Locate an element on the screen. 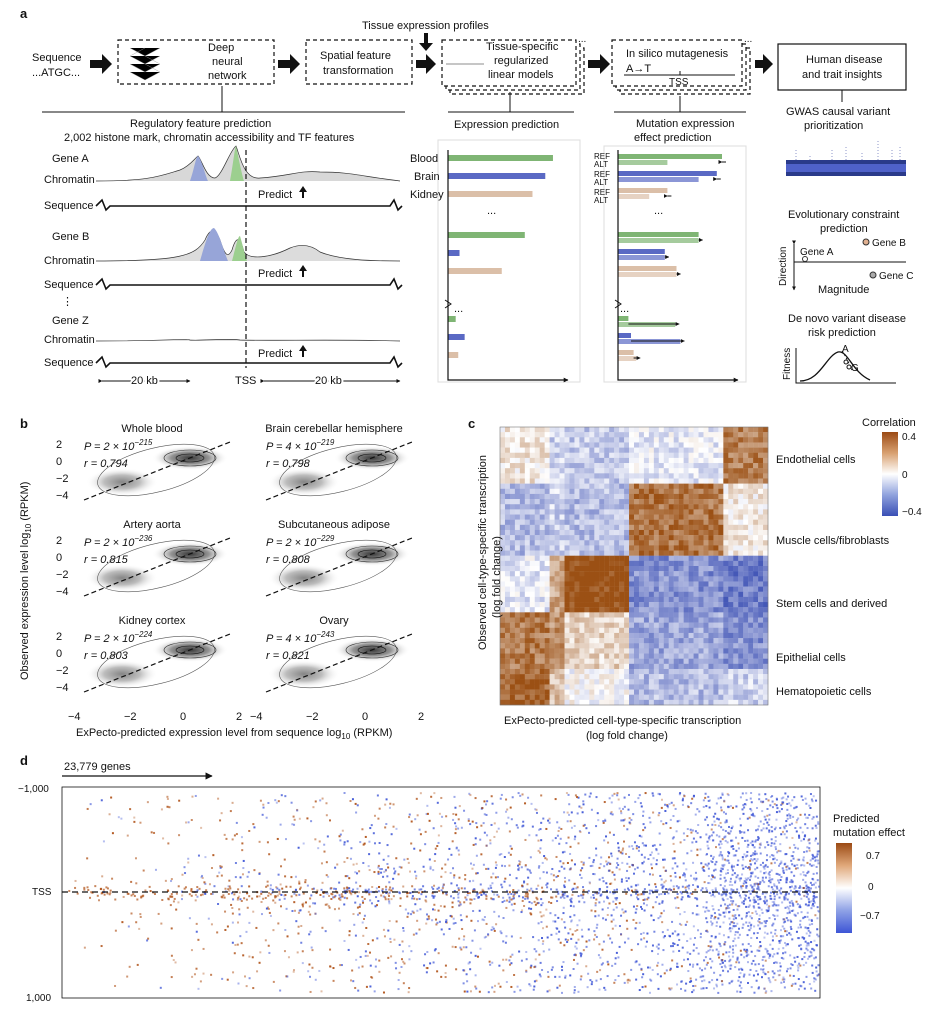  b-contour-core is located at coordinates (372, 650).